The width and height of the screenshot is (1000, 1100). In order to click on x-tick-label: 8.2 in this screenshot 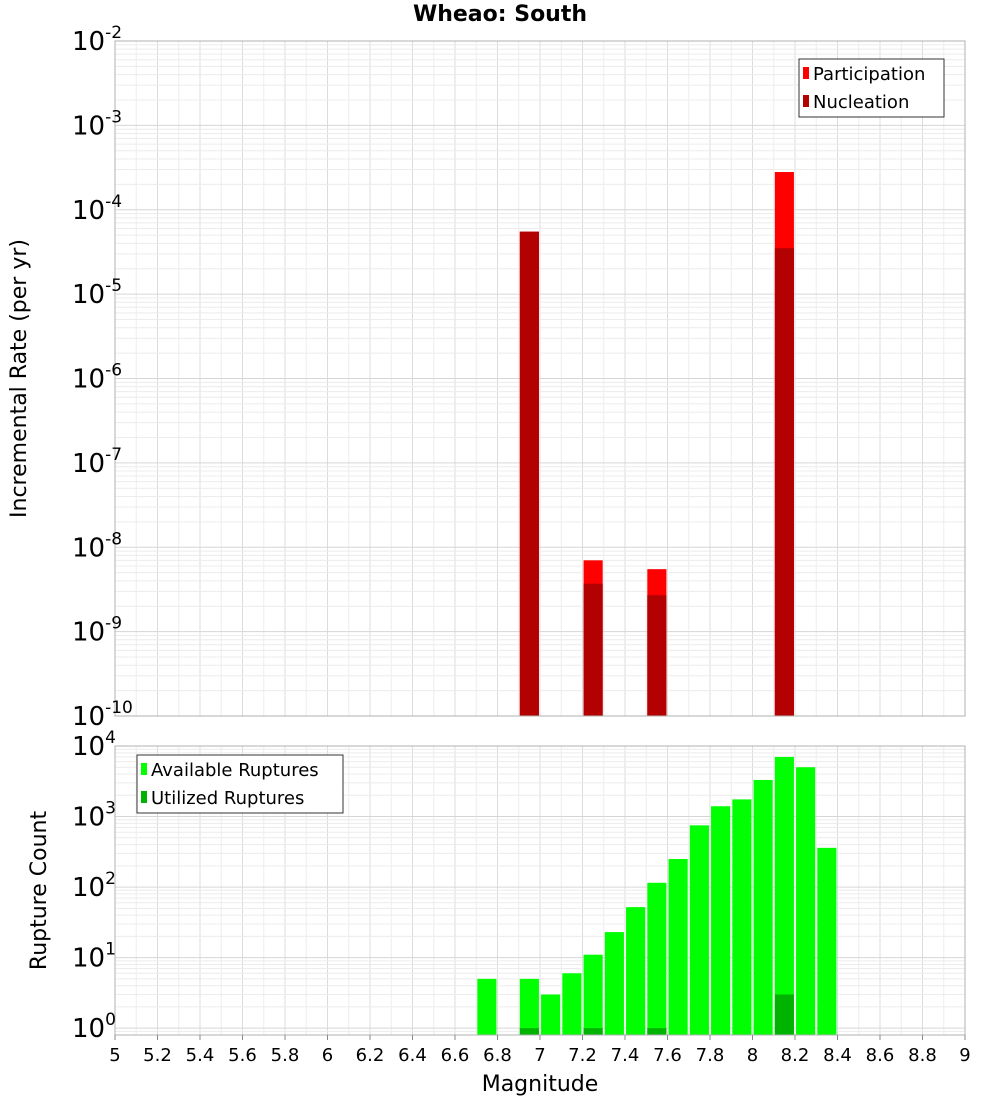, I will do `click(795, 1055)`.